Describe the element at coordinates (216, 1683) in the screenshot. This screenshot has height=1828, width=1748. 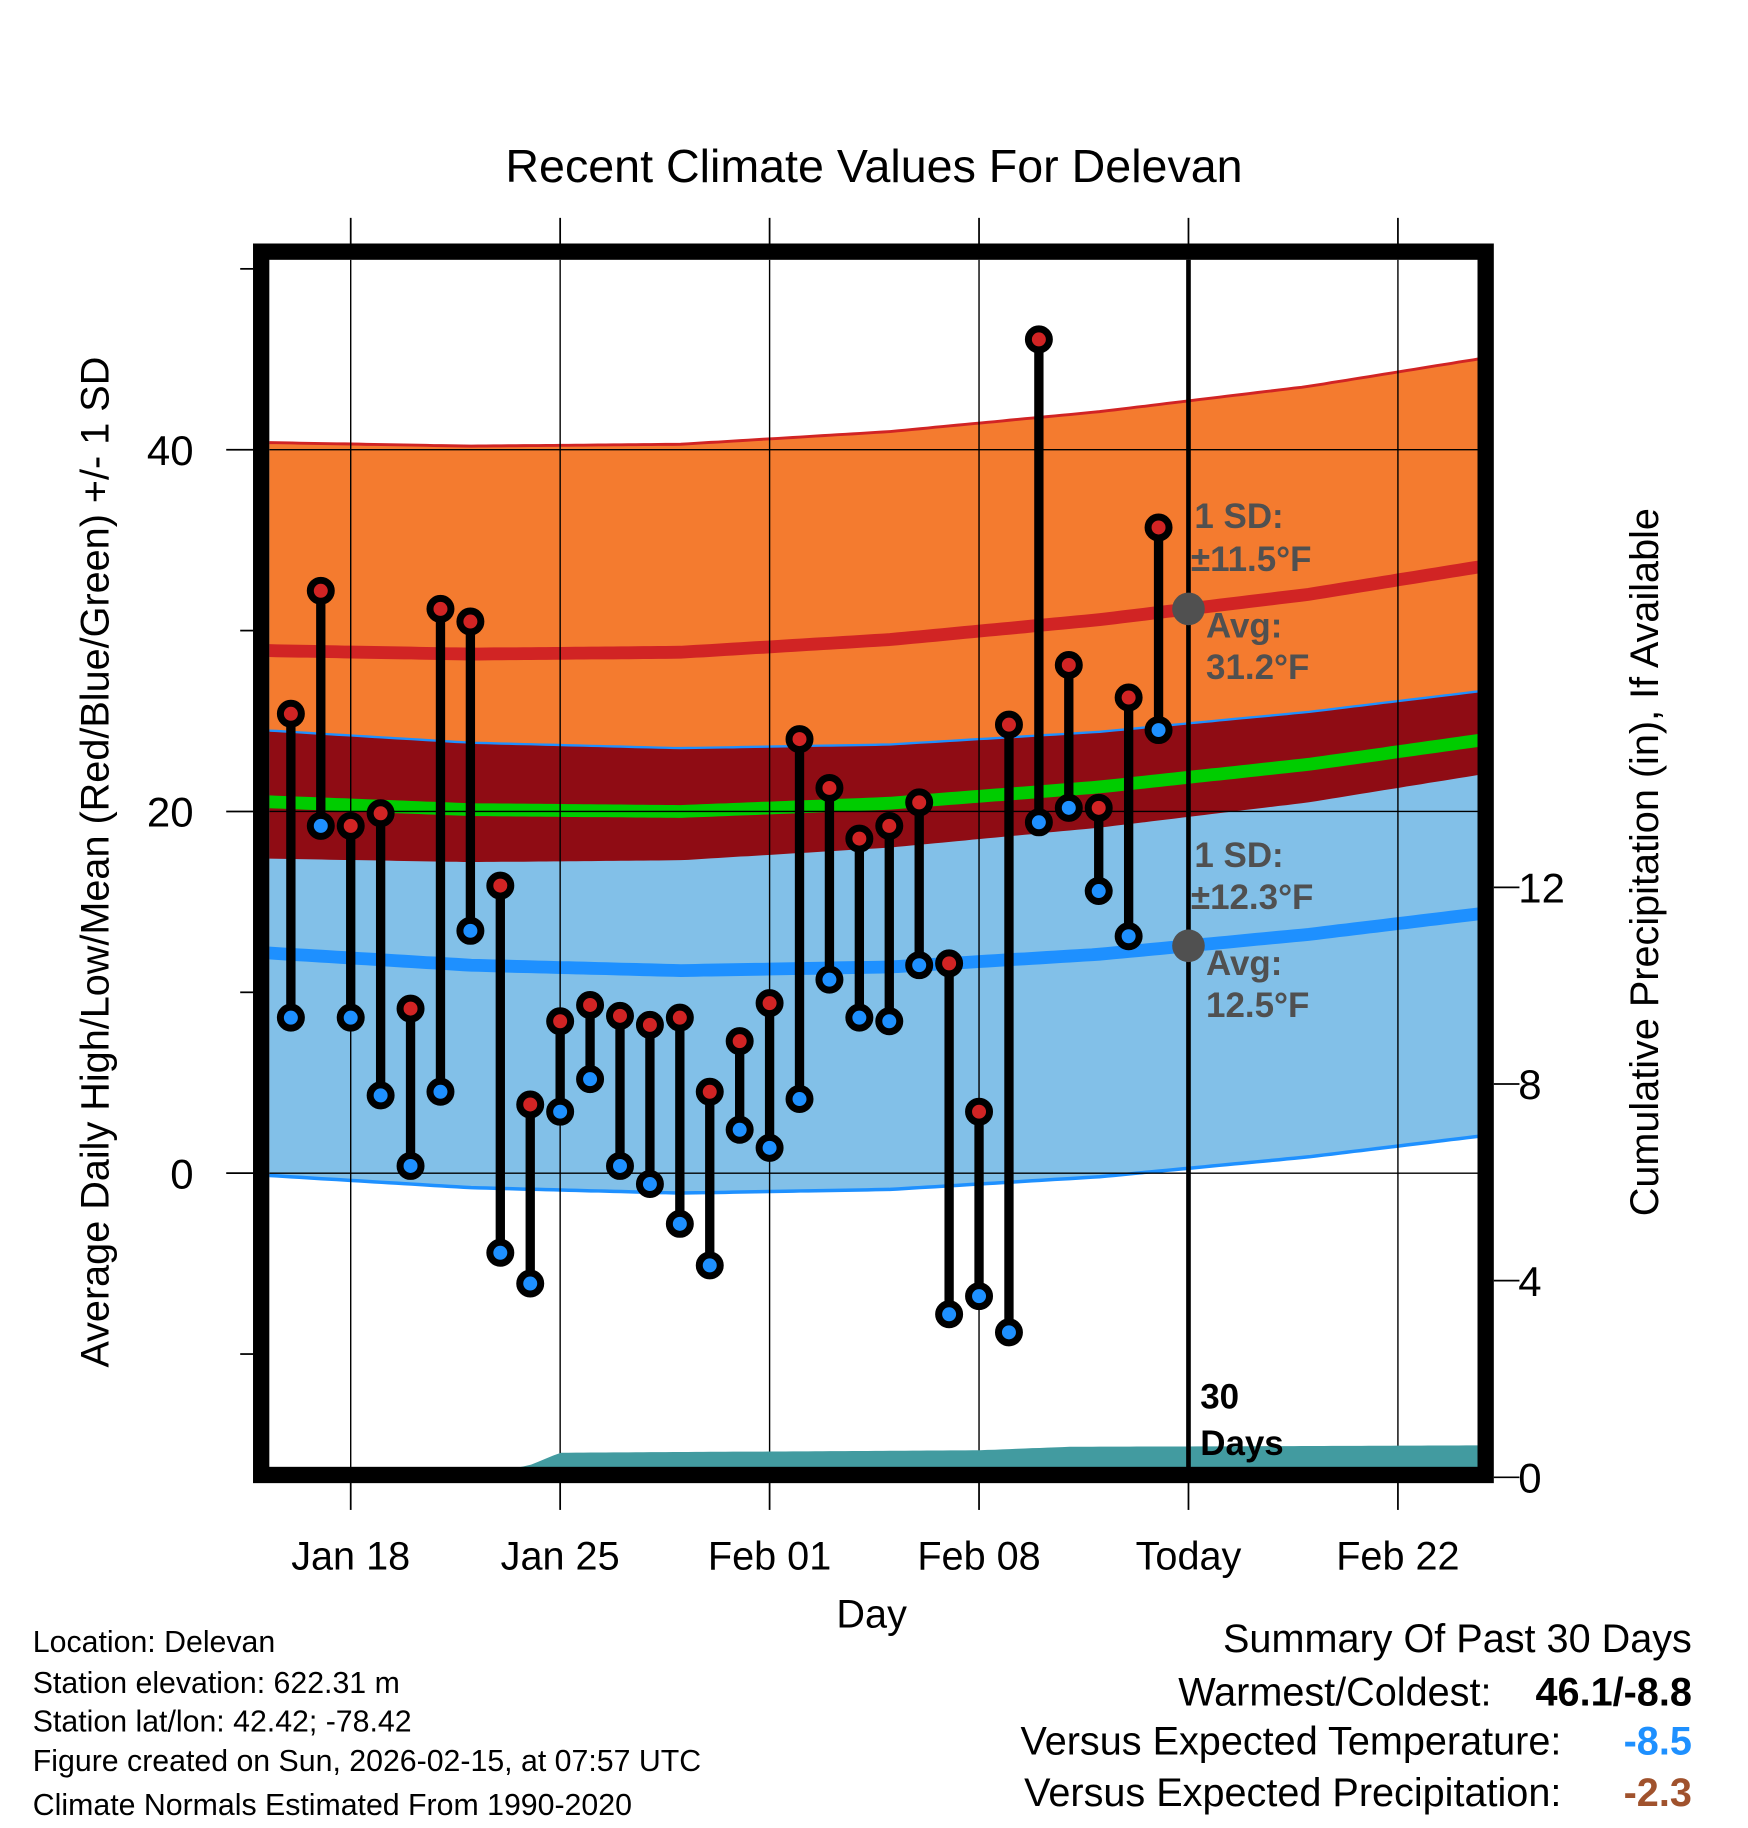
I see `footer-elevation: Station elevation: 622.31 m` at that location.